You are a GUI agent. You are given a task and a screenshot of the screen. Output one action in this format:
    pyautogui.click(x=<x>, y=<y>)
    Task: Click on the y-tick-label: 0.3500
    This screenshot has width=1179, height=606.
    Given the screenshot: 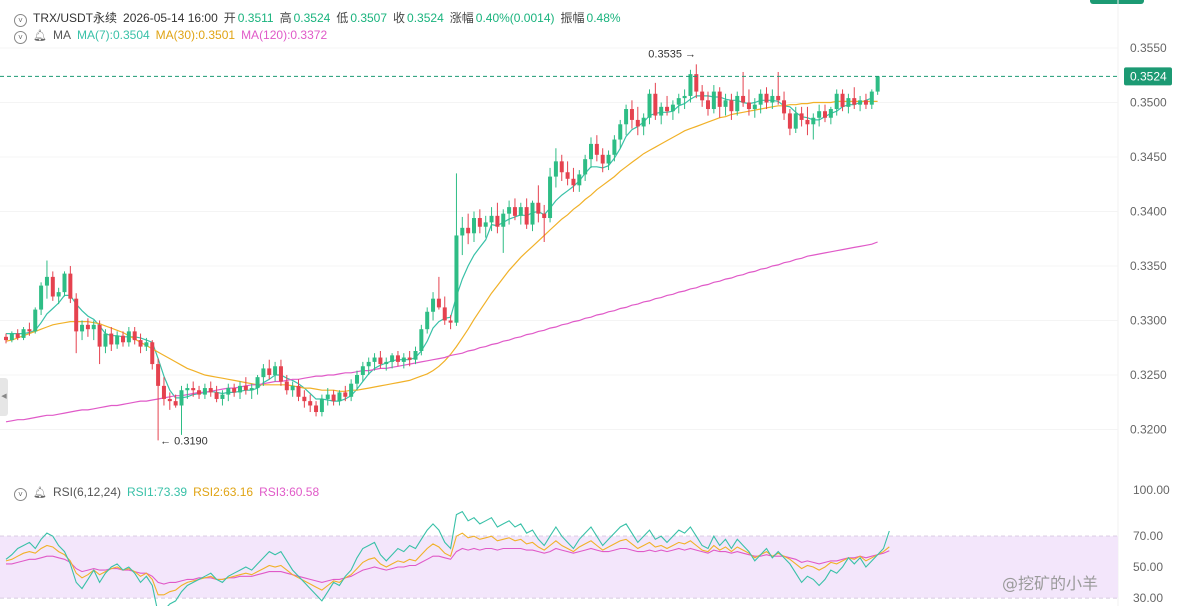 What is the action you would take?
    pyautogui.click(x=1148, y=102)
    